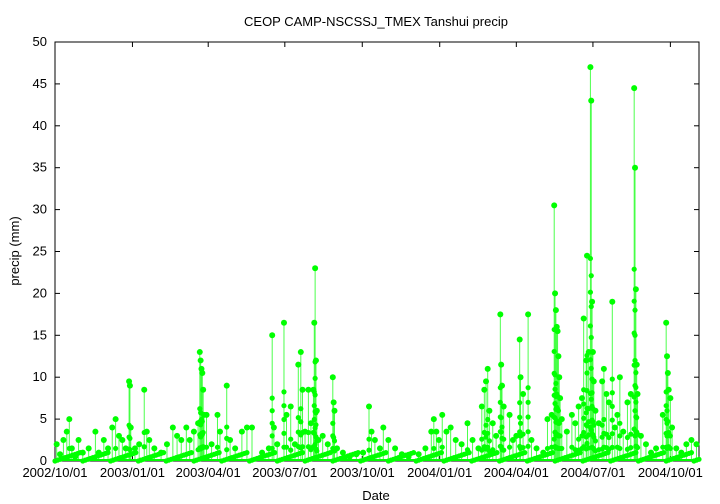  I want to click on y-tick-label: 15, so click(40, 334).